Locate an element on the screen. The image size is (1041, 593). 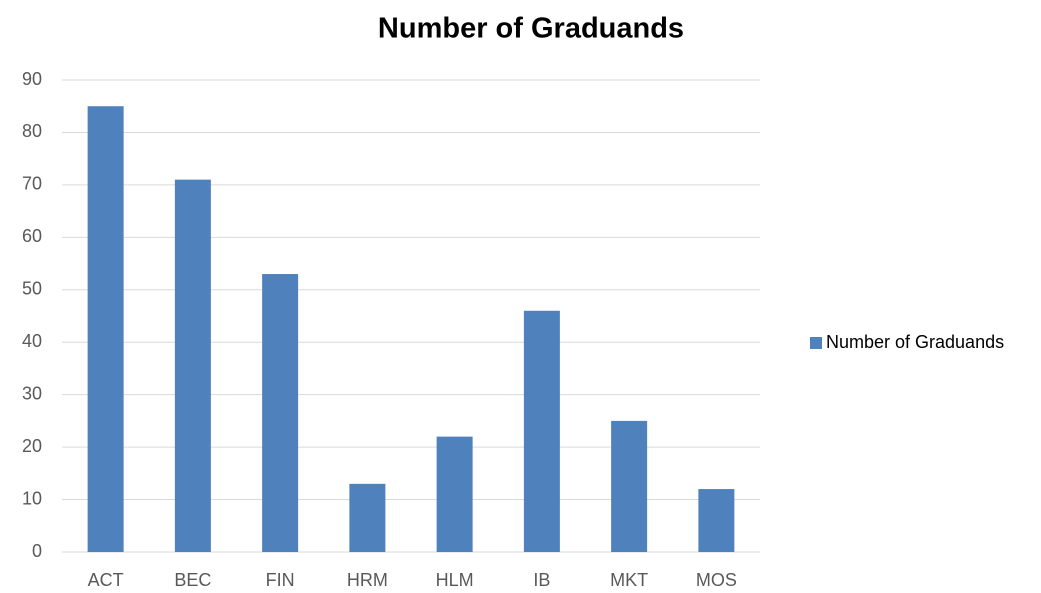
legend-swatch is located at coordinates (816, 343).